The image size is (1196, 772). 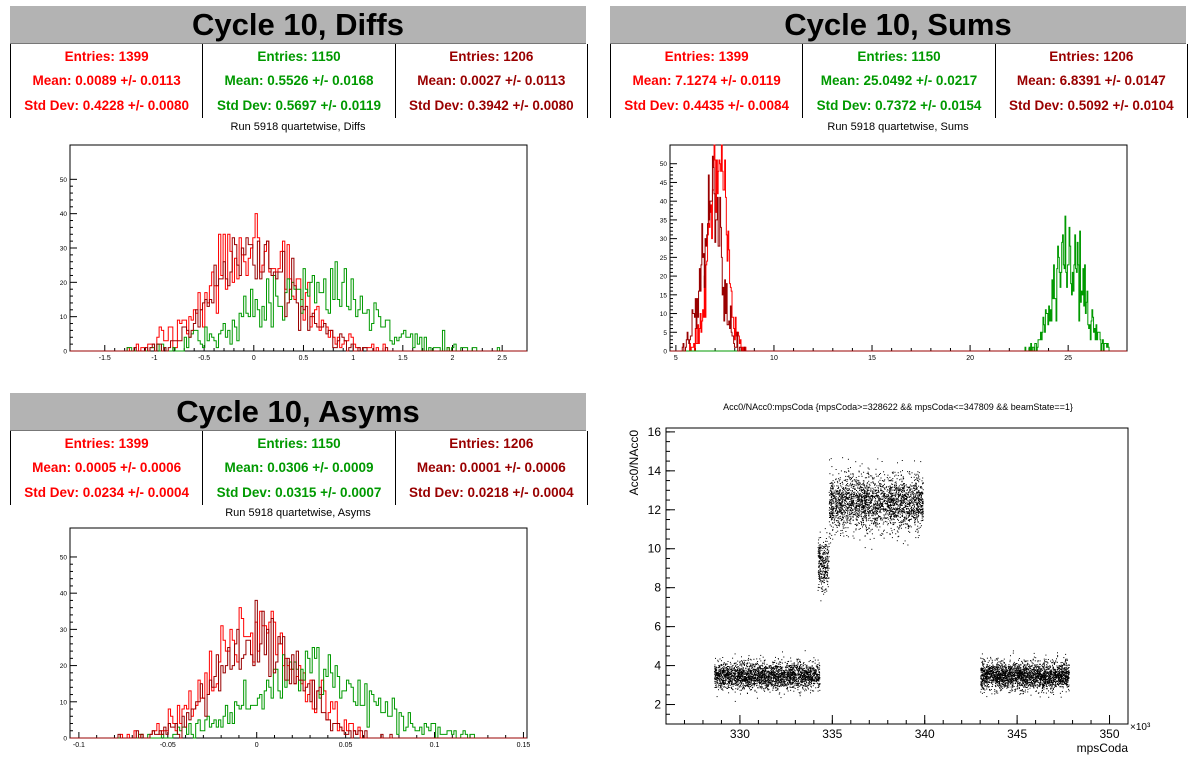 What do you see at coordinates (491, 493) in the screenshot?
I see `stat-std: Std Dev: 0.0218 +/- 0.0004` at bounding box center [491, 493].